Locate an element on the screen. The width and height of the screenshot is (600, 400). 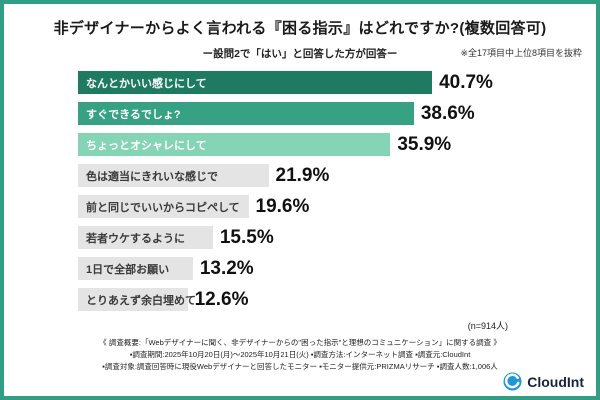
bar-value-label: 40.7% is located at coordinates (466, 82).